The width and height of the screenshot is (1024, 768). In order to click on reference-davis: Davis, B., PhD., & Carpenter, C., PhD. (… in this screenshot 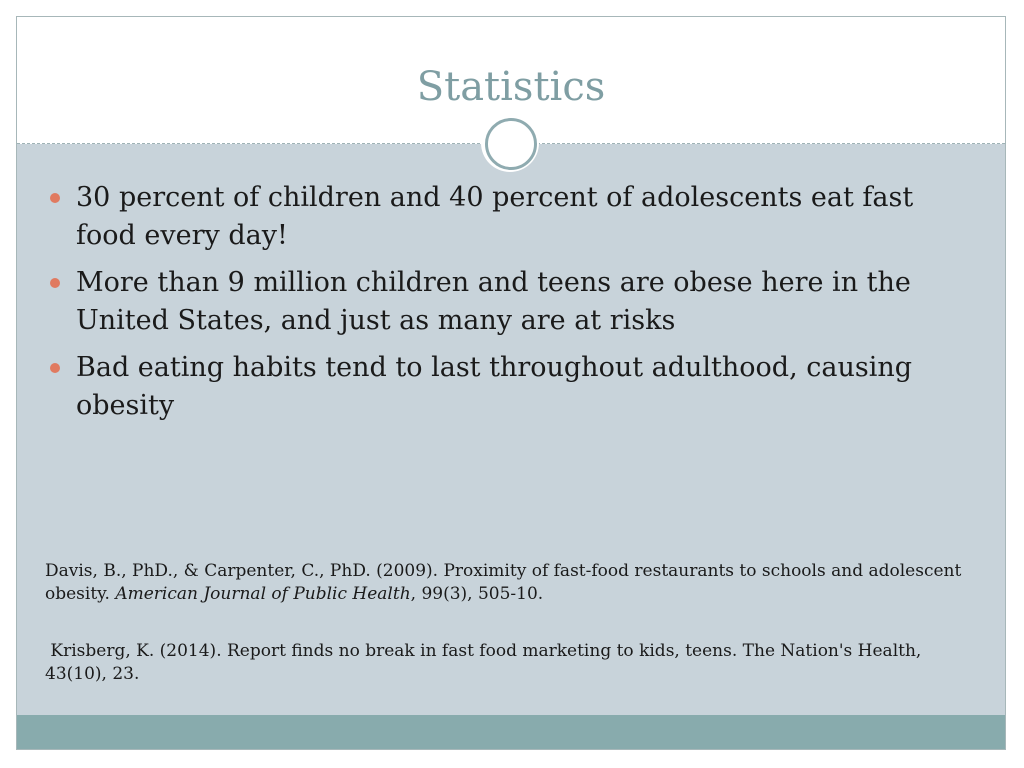, I will do `click(510, 583)`.